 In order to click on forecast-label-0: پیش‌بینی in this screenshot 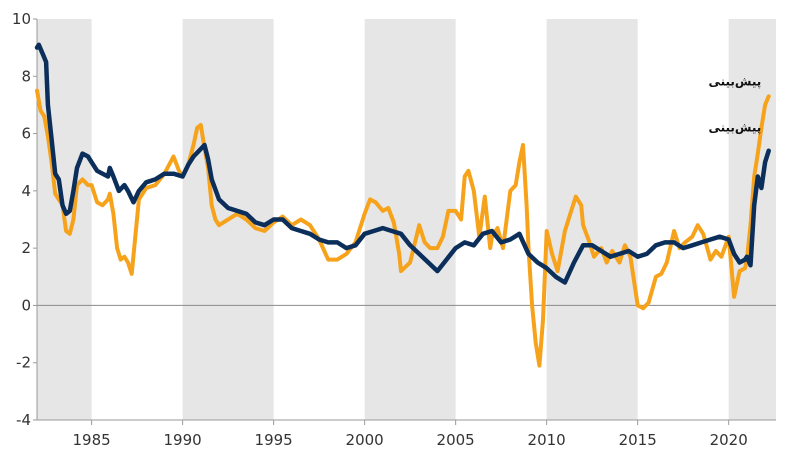, I will do `click(734, 82)`.